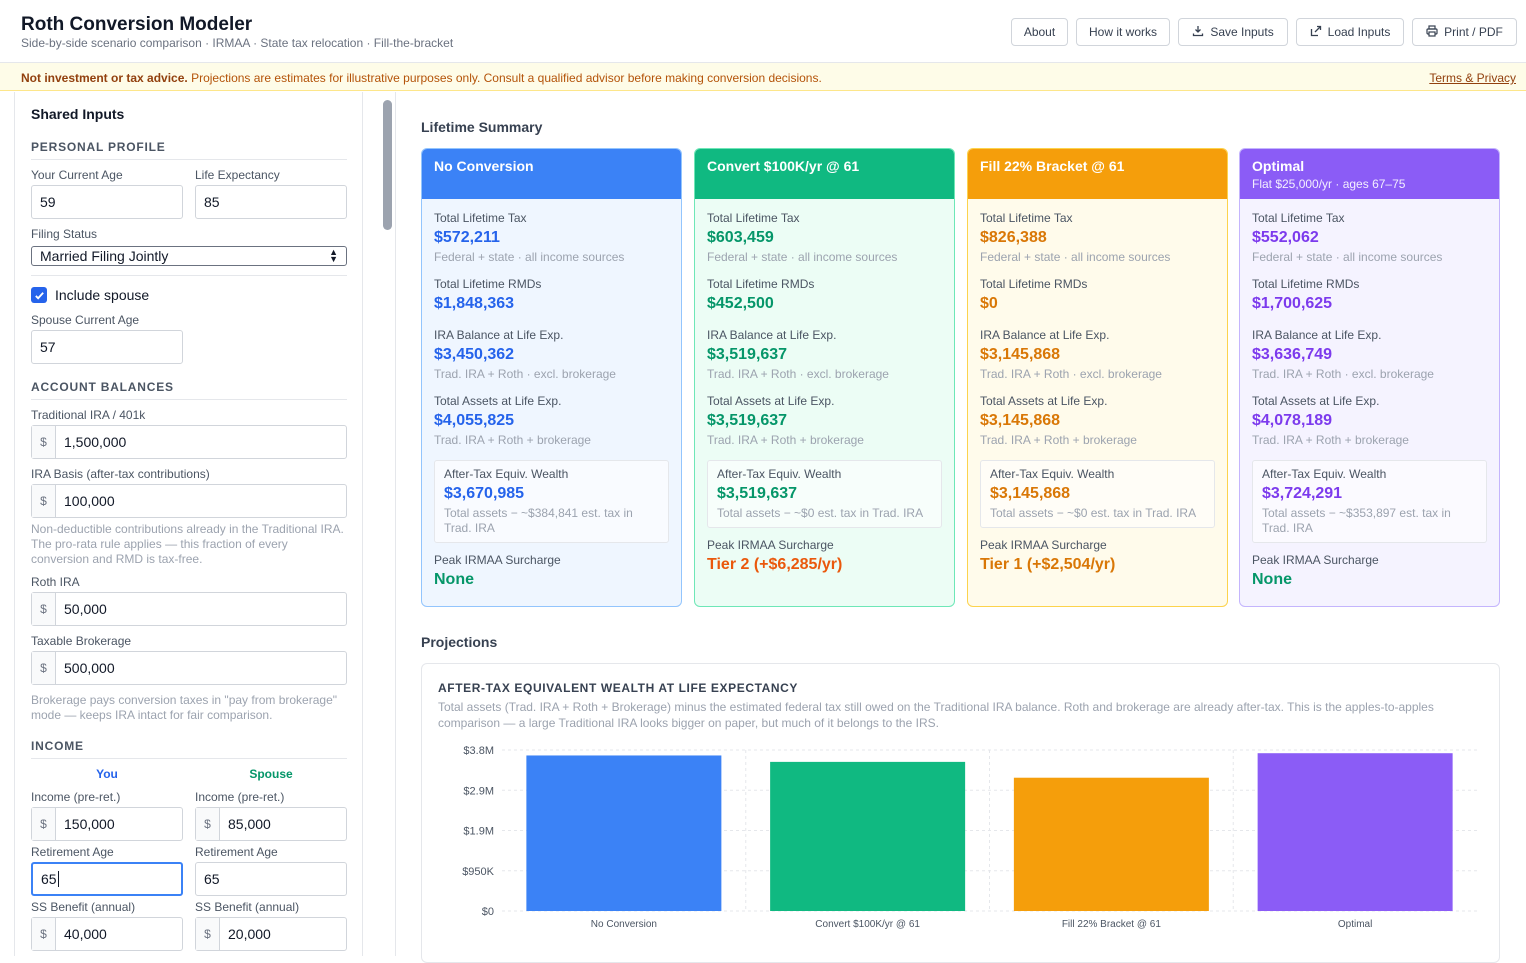 The width and height of the screenshot is (1526, 963). Describe the element at coordinates (189, 501) in the screenshot. I see `ira-basis-input: $ 100,000` at that location.